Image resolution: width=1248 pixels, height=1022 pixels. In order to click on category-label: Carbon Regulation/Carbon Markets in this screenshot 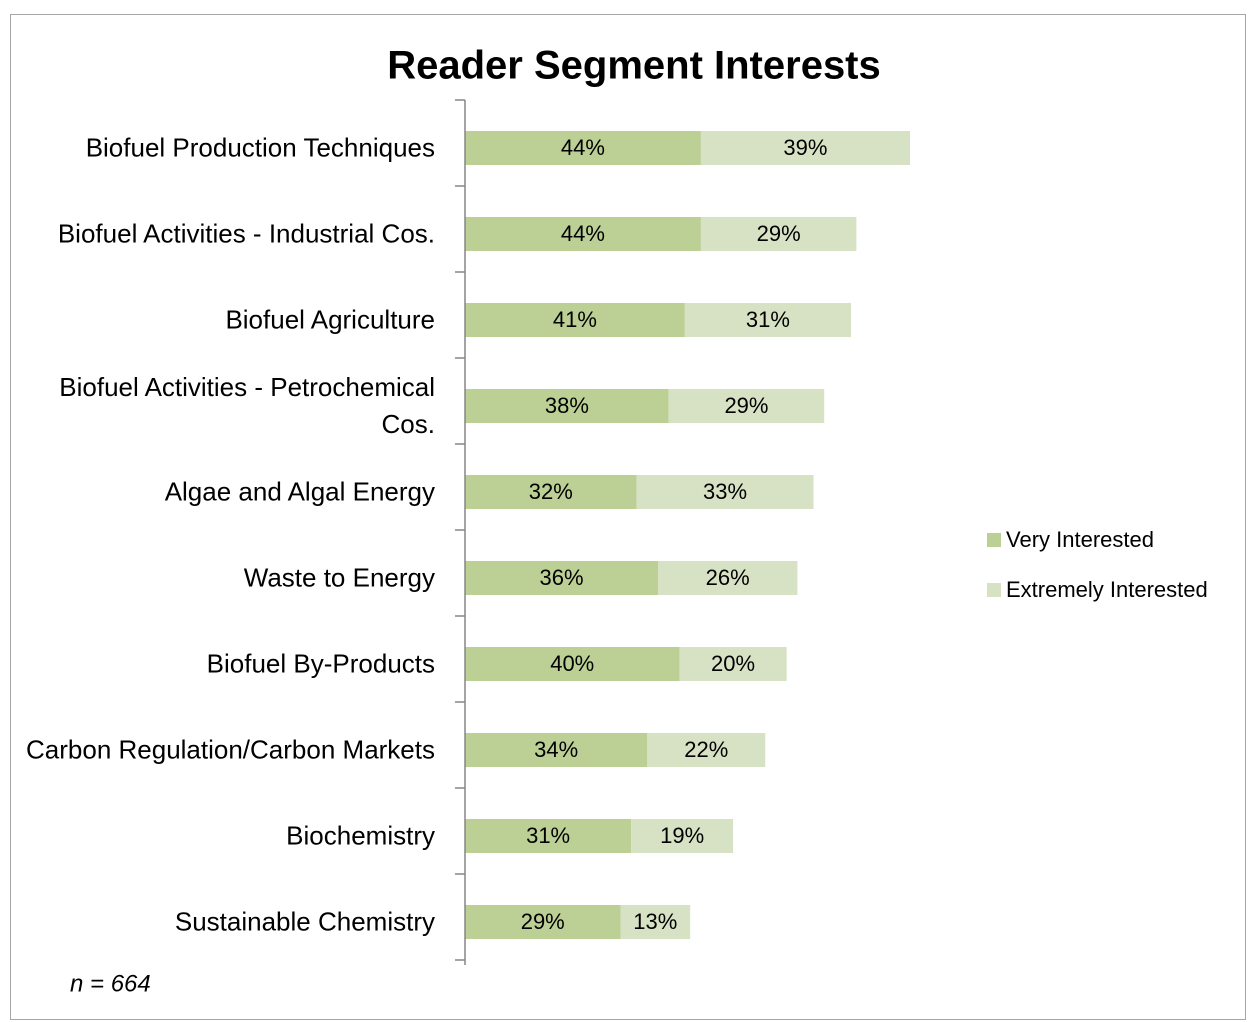, I will do `click(230, 749)`.